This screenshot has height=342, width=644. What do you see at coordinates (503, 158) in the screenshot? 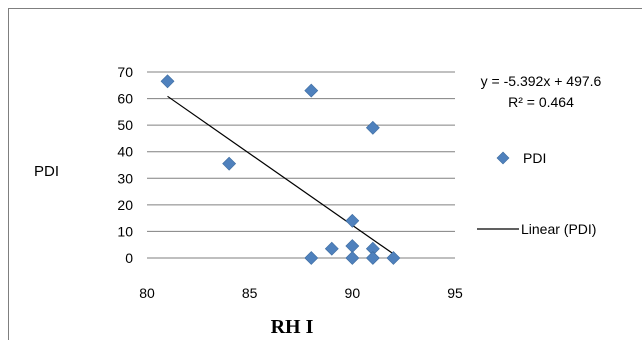
I see `legend-marker-diamond` at bounding box center [503, 158].